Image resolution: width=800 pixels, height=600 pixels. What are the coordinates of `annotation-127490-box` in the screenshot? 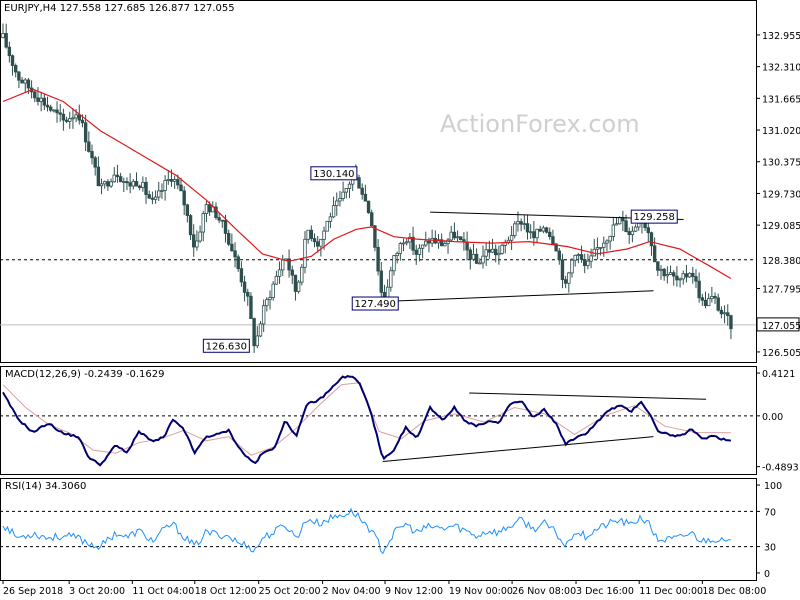 It's located at (375, 303).